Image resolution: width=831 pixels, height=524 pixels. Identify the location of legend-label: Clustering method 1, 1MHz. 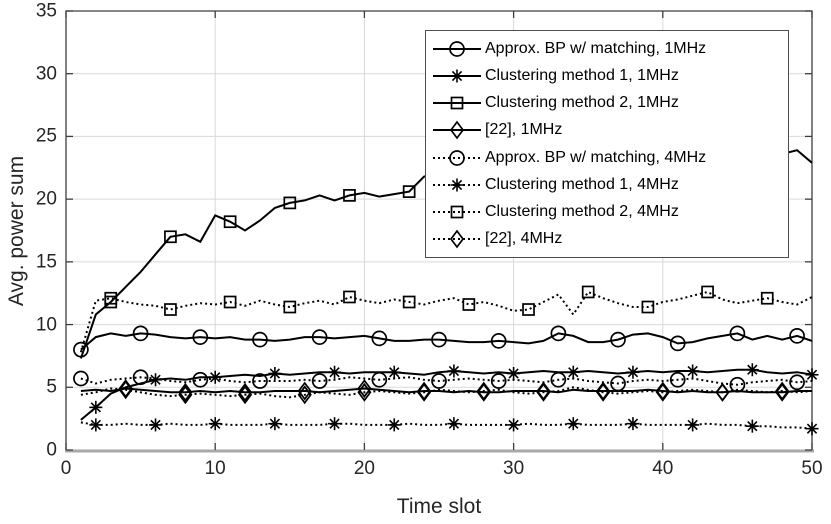
(582, 75).